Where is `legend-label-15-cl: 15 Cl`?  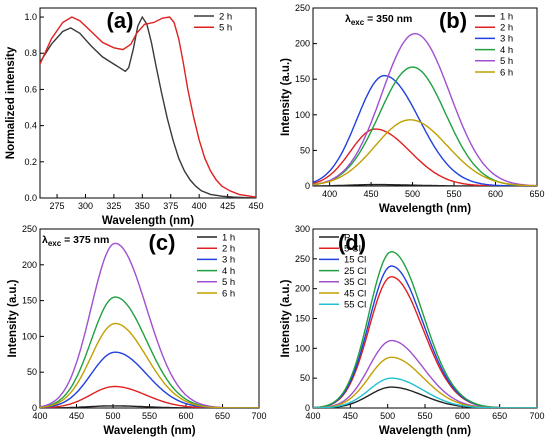 legend-label-15-cl: 15 Cl is located at coordinates (355, 260).